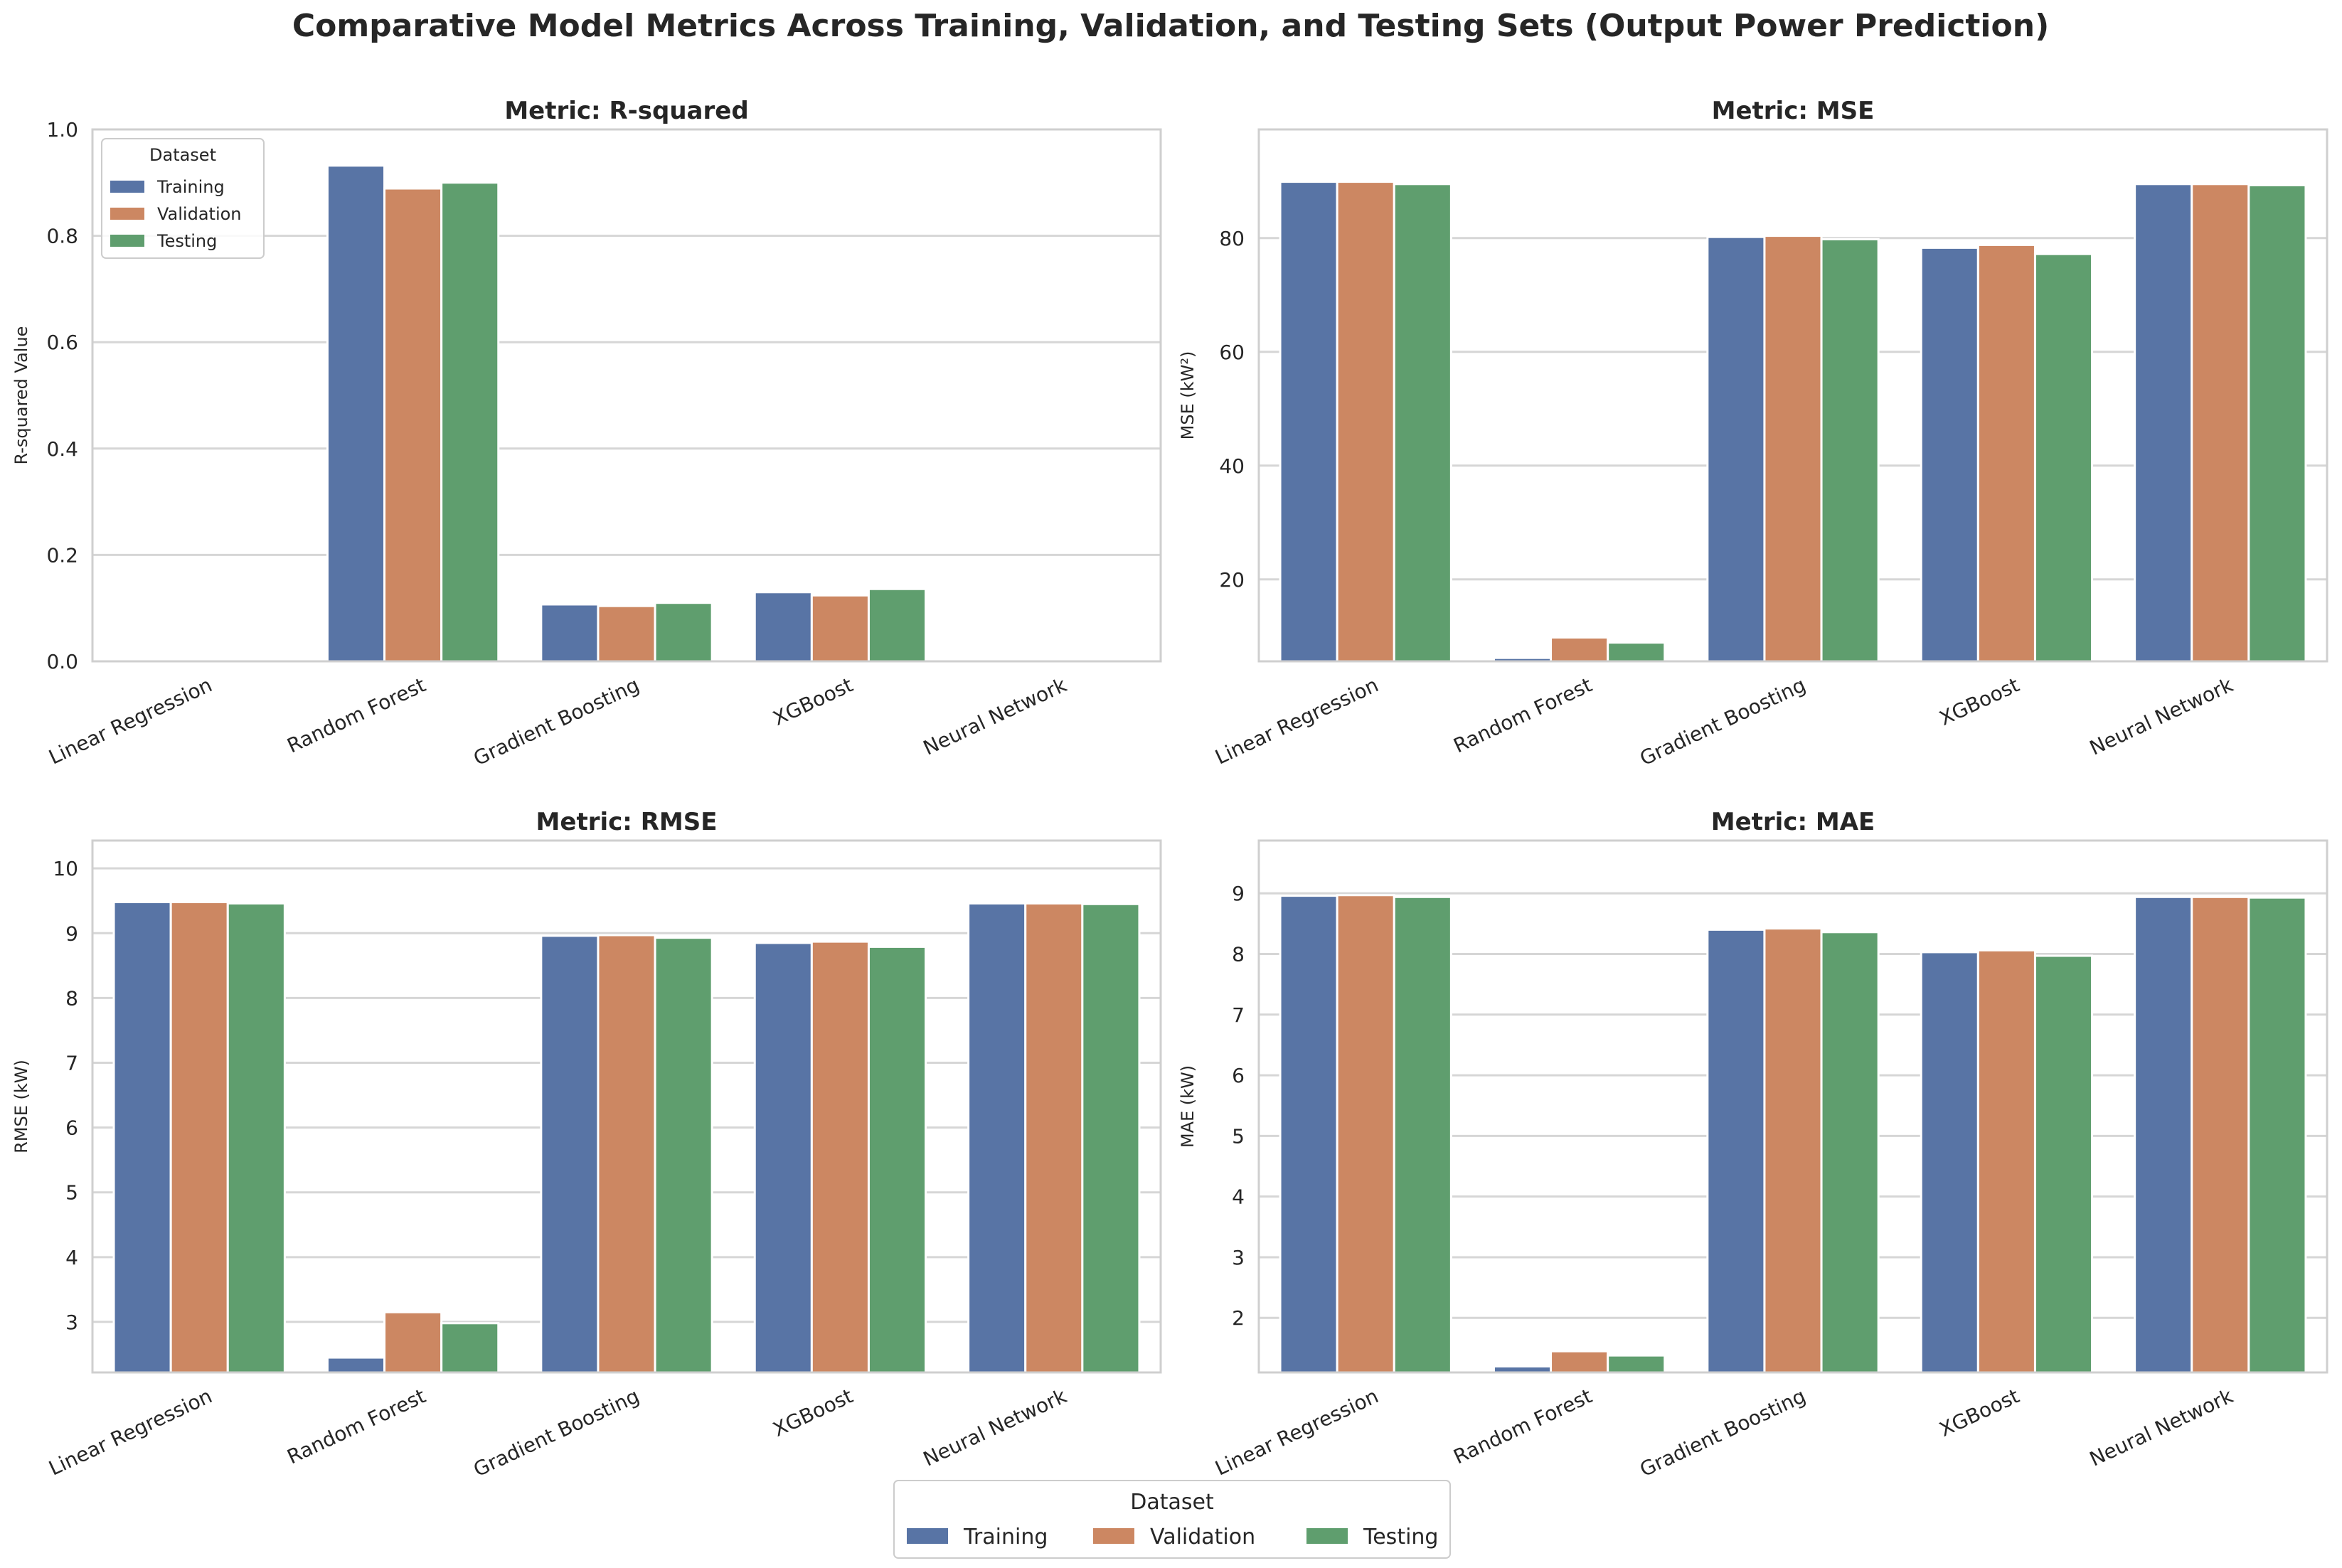 This screenshot has height=1568, width=2342. What do you see at coordinates (1793, 822) in the screenshot?
I see `panel-title: Metric: MAE` at bounding box center [1793, 822].